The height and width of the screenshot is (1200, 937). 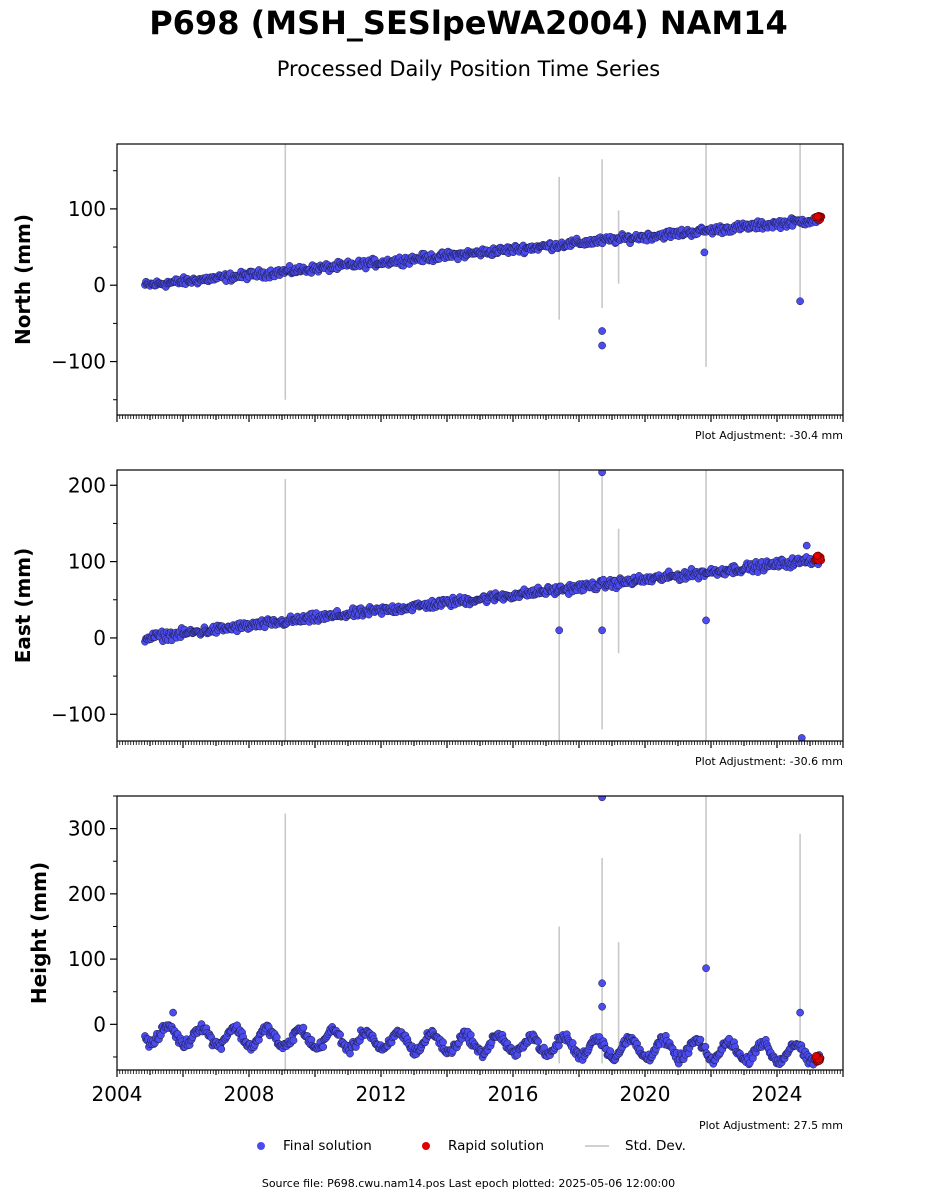 I want to click on legend-rapid-label: Rapid solution, so click(x=496, y=1146).